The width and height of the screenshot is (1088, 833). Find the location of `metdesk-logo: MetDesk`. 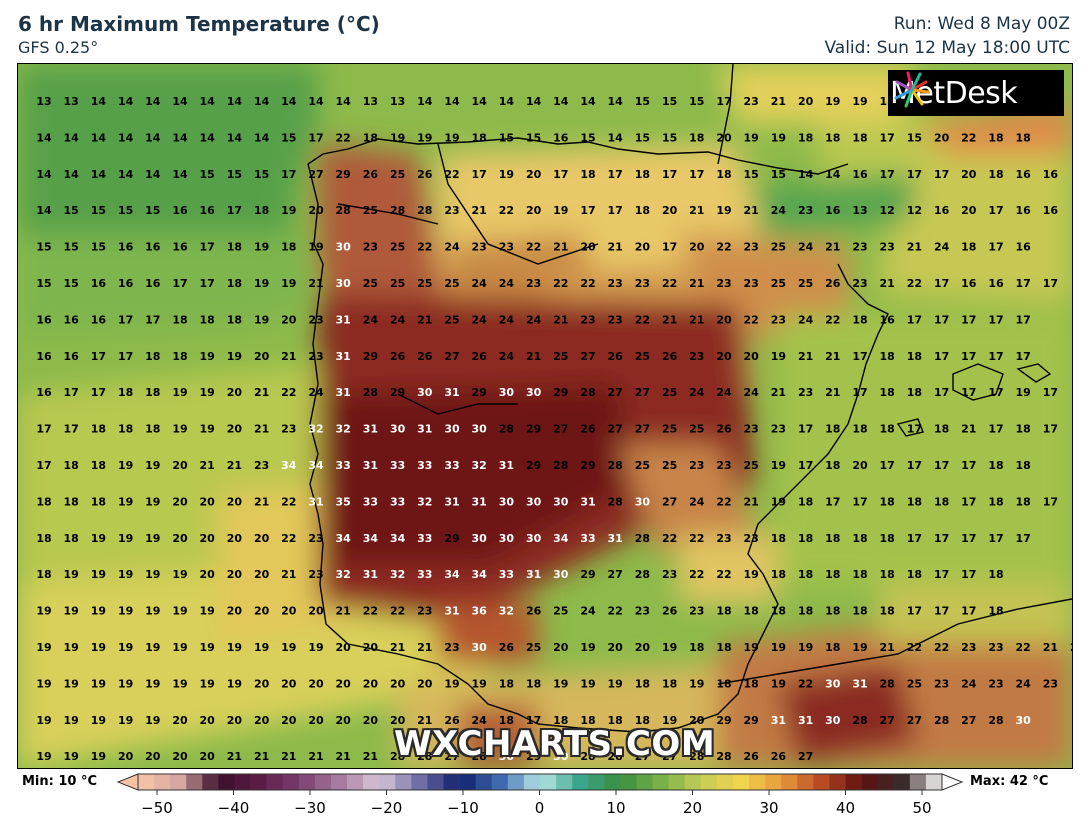

metdesk-logo: MetDesk is located at coordinates (976, 93).